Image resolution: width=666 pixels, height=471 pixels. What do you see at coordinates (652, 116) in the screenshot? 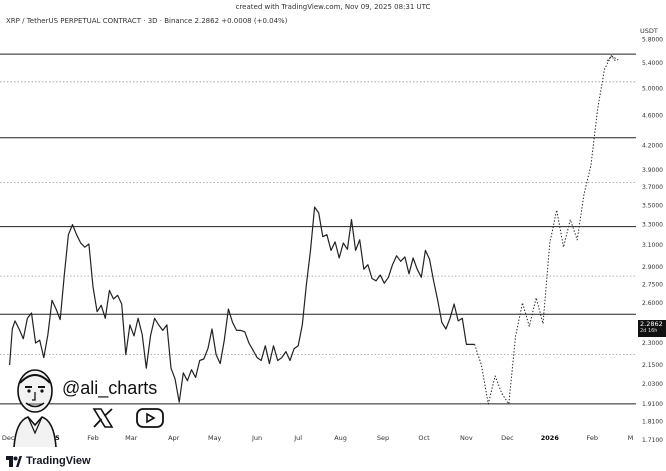
I see `y-tick-label: 4.6000` at bounding box center [652, 116].